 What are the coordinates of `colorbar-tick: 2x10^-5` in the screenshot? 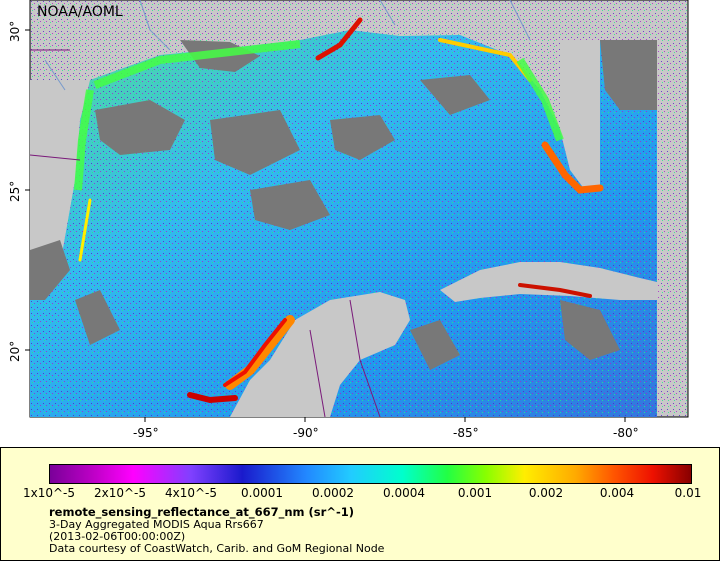 It's located at (120, 493).